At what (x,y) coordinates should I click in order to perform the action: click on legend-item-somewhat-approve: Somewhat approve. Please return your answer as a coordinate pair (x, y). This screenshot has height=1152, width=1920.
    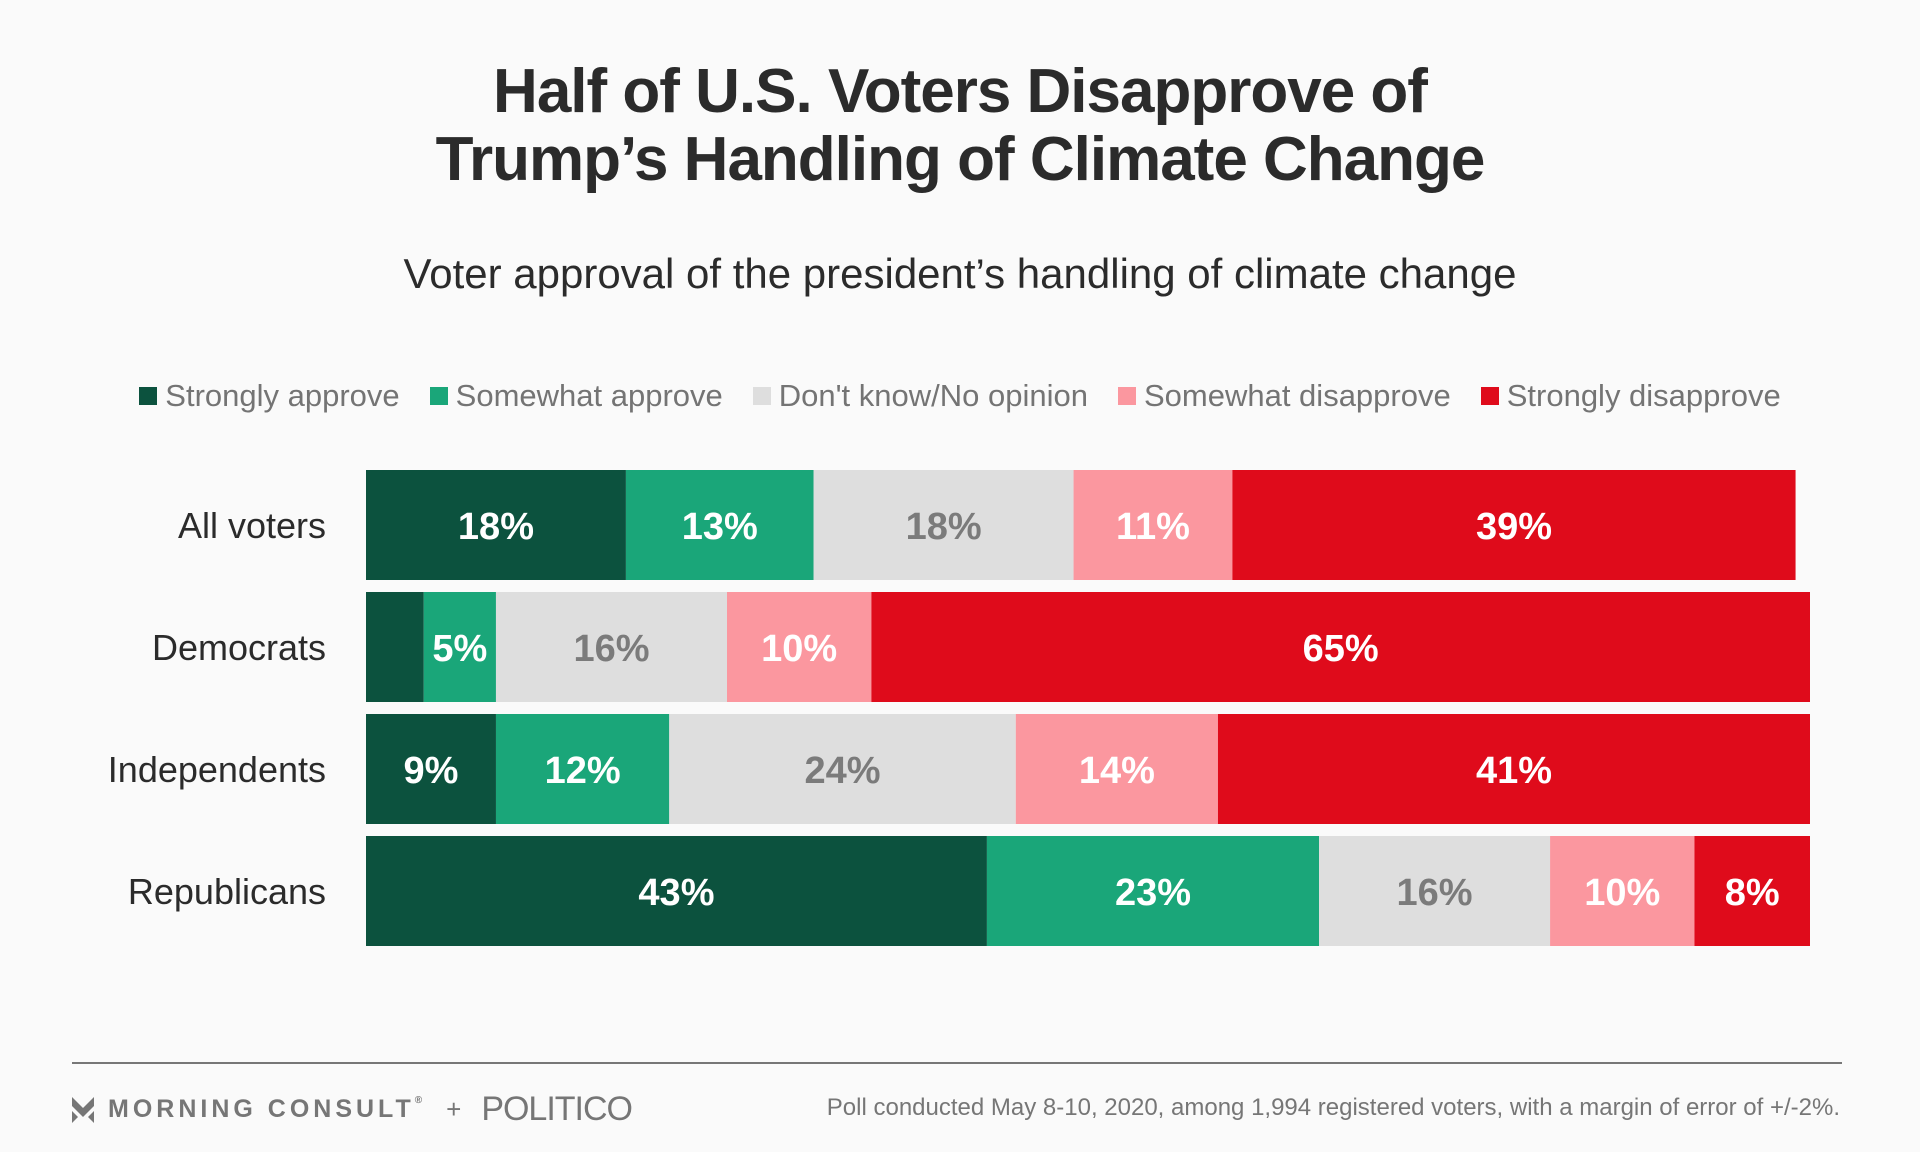
    Looking at the image, I should click on (576, 396).